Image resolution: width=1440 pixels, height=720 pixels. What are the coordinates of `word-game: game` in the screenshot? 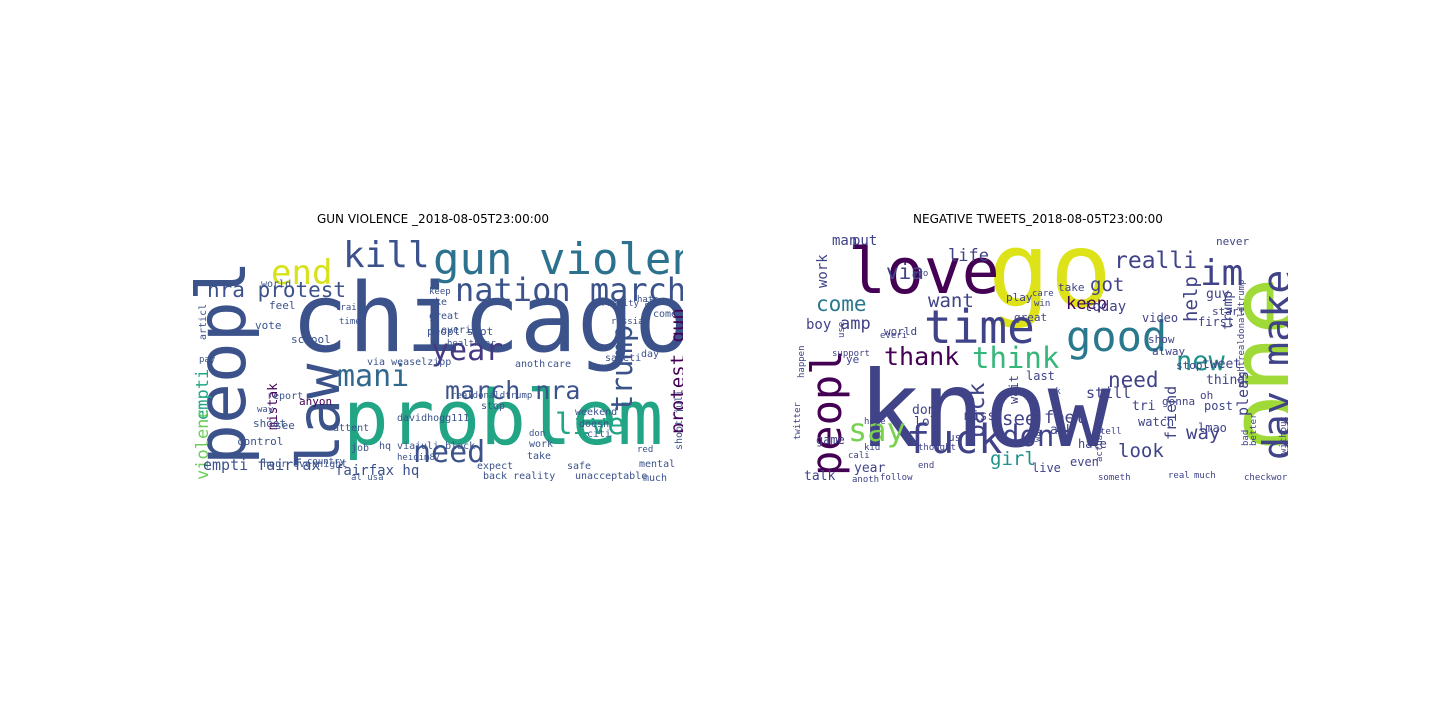 It's located at (830, 440).